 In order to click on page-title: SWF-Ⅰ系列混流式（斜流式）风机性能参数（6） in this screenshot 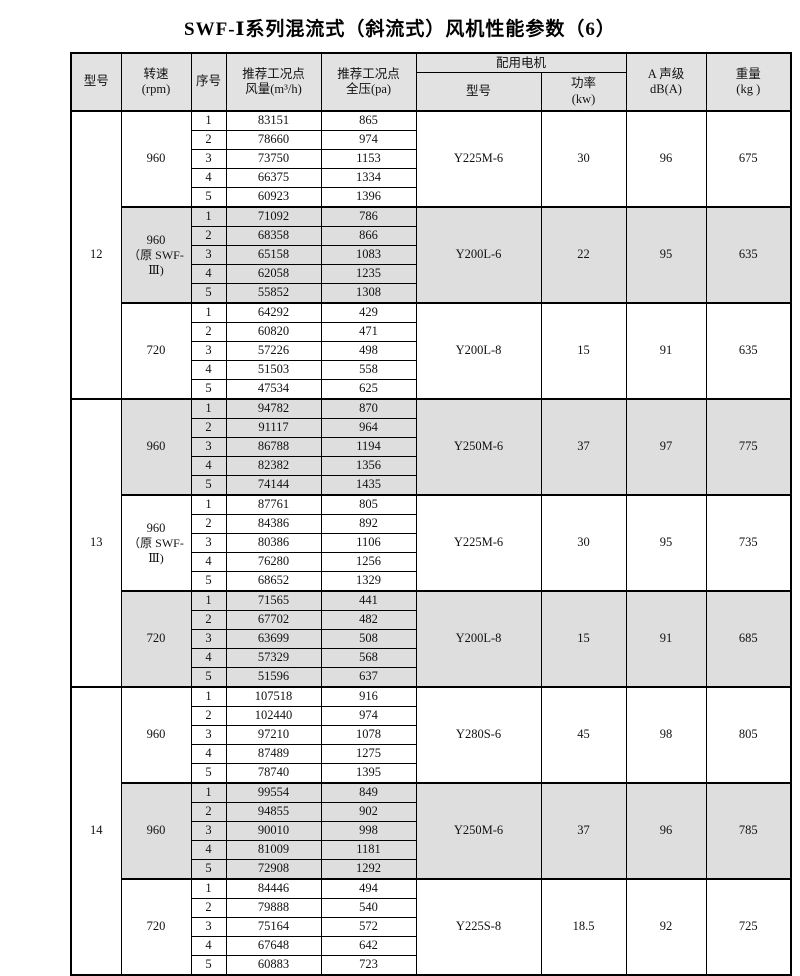, I will do `click(400, 29)`.